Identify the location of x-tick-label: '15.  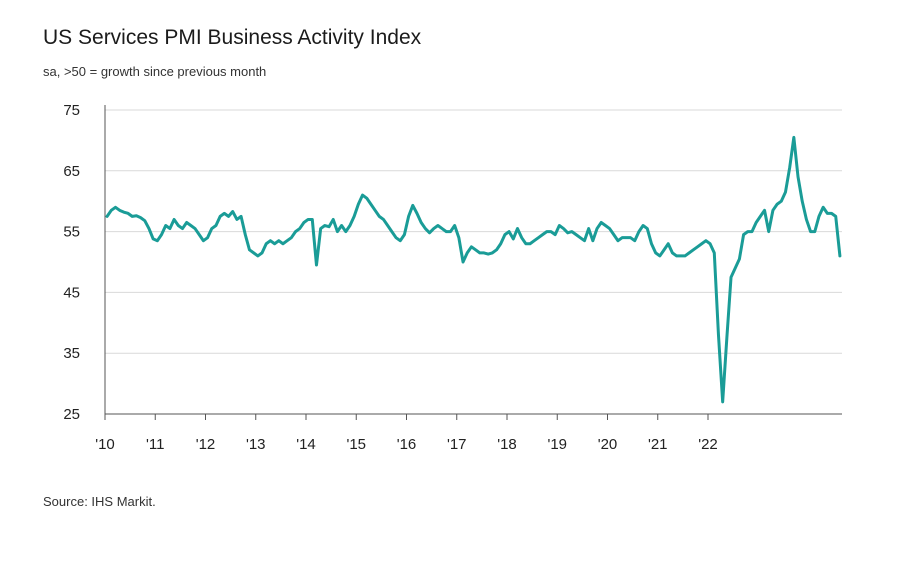
(356, 444).